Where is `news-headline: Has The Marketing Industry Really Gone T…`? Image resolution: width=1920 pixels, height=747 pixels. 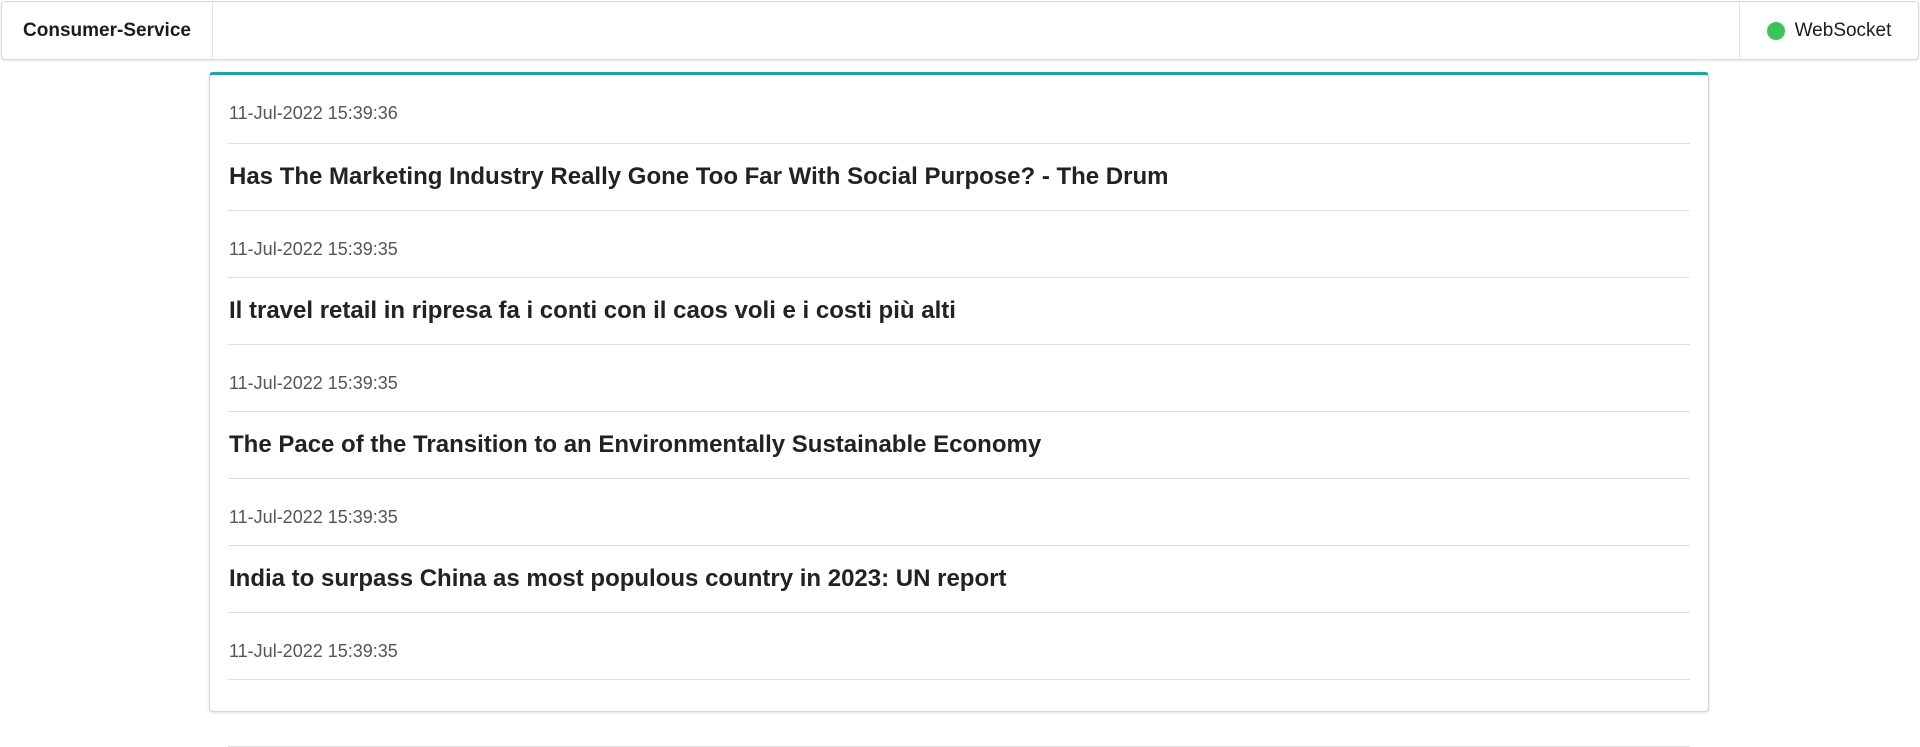 news-headline: Has The Marketing Industry Really Gone T… is located at coordinates (959, 177).